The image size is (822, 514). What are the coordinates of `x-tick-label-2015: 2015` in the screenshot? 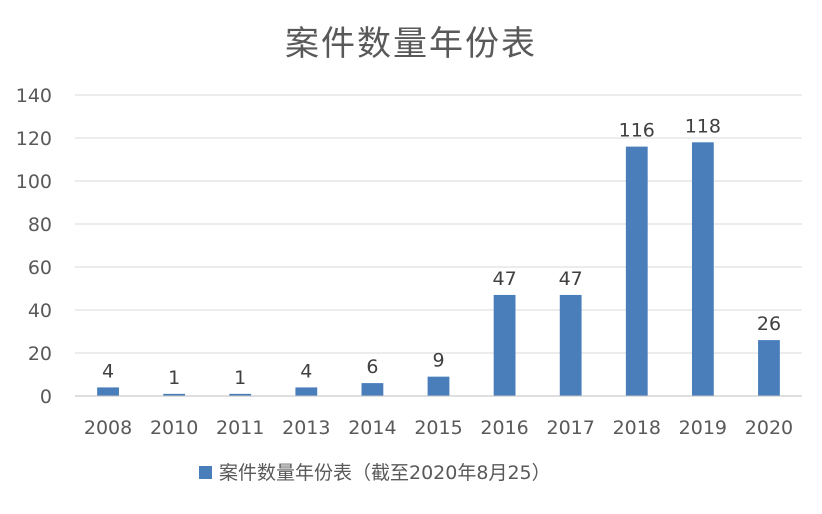 It's located at (438, 428).